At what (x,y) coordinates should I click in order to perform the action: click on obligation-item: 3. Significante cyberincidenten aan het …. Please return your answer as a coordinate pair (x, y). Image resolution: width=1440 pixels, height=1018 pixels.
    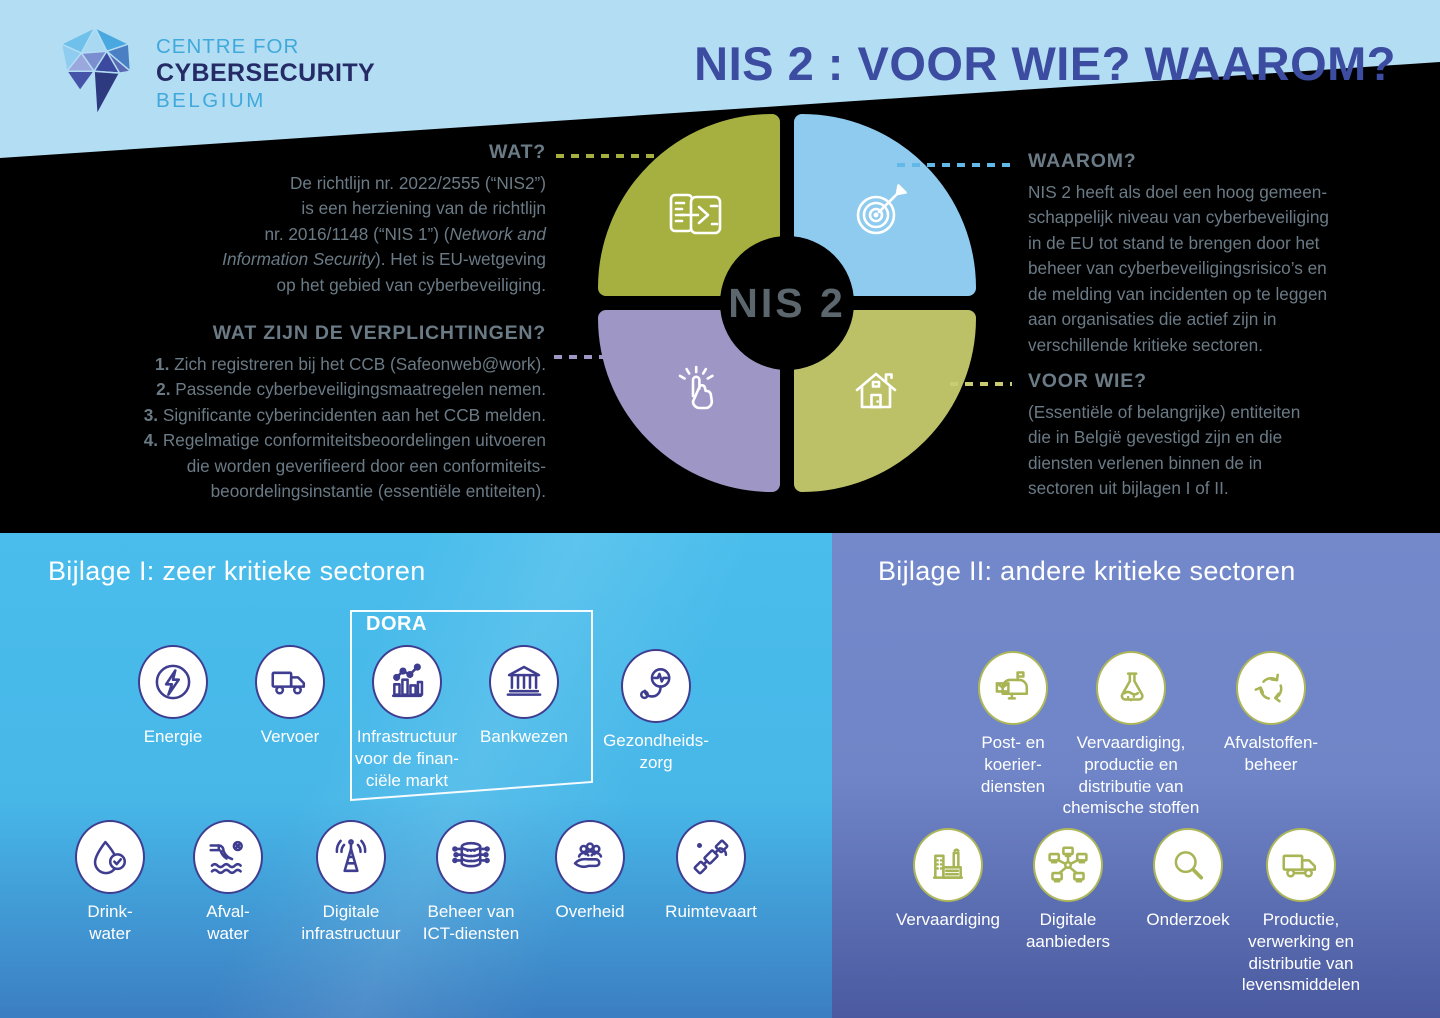
    Looking at the image, I should click on (273, 416).